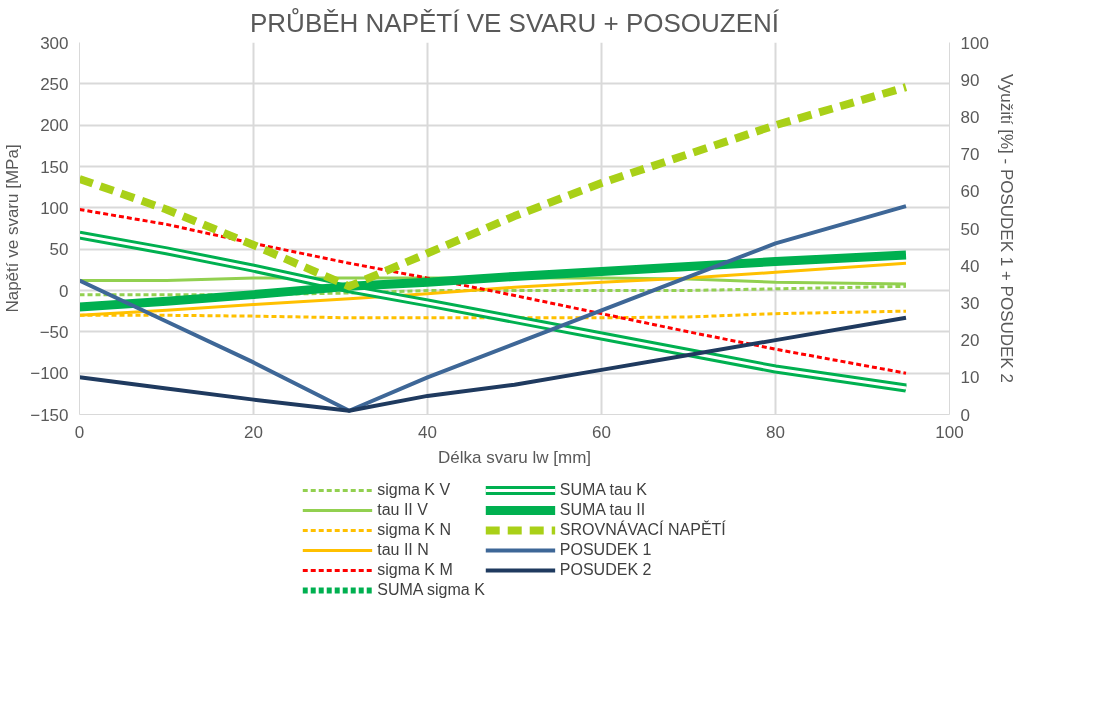  Describe the element at coordinates (1006, 228) in the screenshot. I see `y2-axis-title: Využití [%] - POSUDEK 1 + POSUDEK 2` at that location.